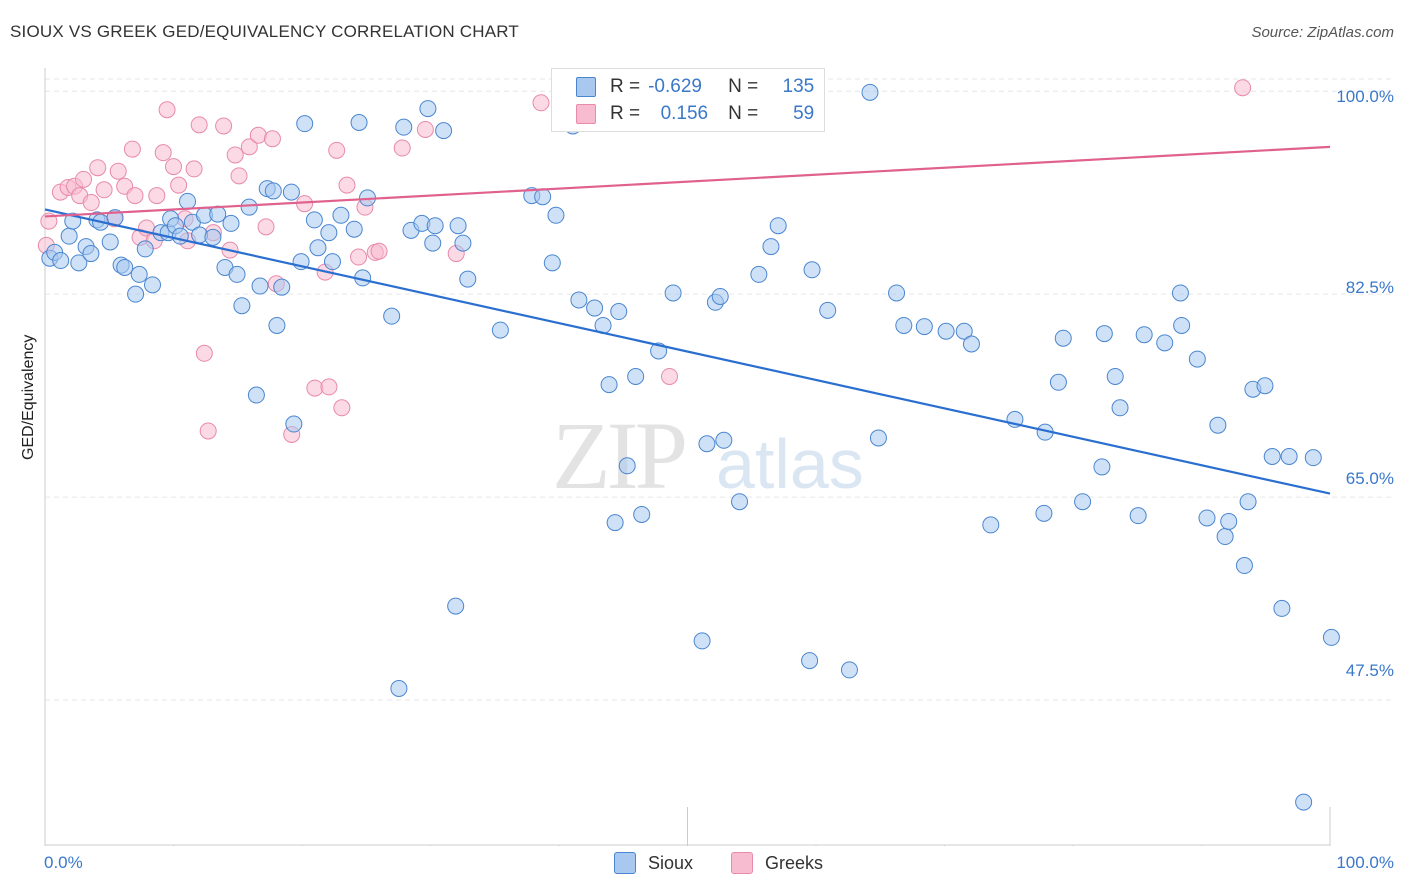  What do you see at coordinates (1369, 478) in the screenshot?
I see `y-tick-label: 65.0%` at bounding box center [1369, 478].